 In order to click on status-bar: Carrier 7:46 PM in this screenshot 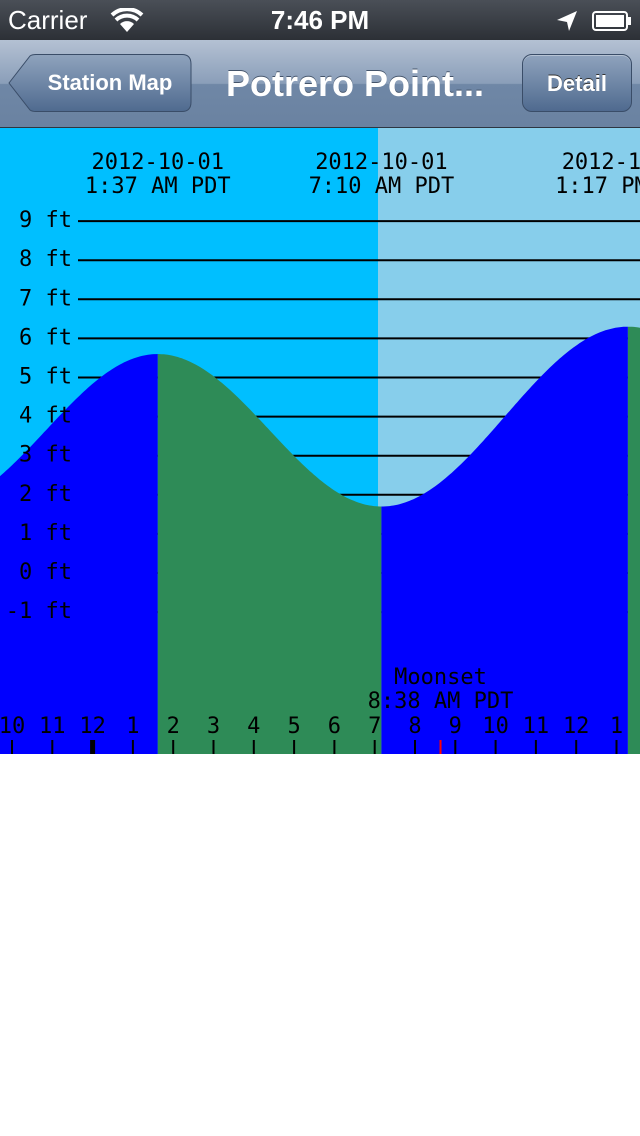, I will do `click(320, 20)`.